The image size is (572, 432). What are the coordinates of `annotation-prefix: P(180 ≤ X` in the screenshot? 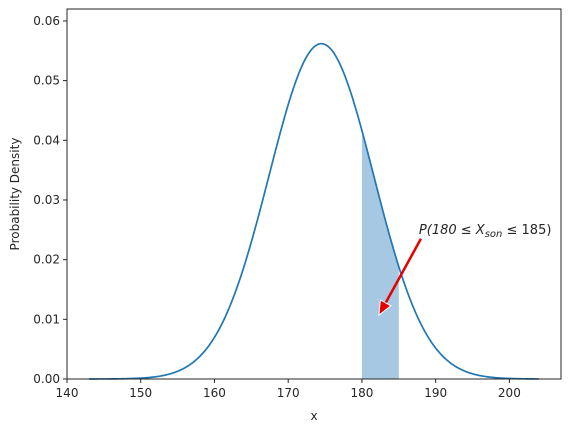 It's located at (452, 230).